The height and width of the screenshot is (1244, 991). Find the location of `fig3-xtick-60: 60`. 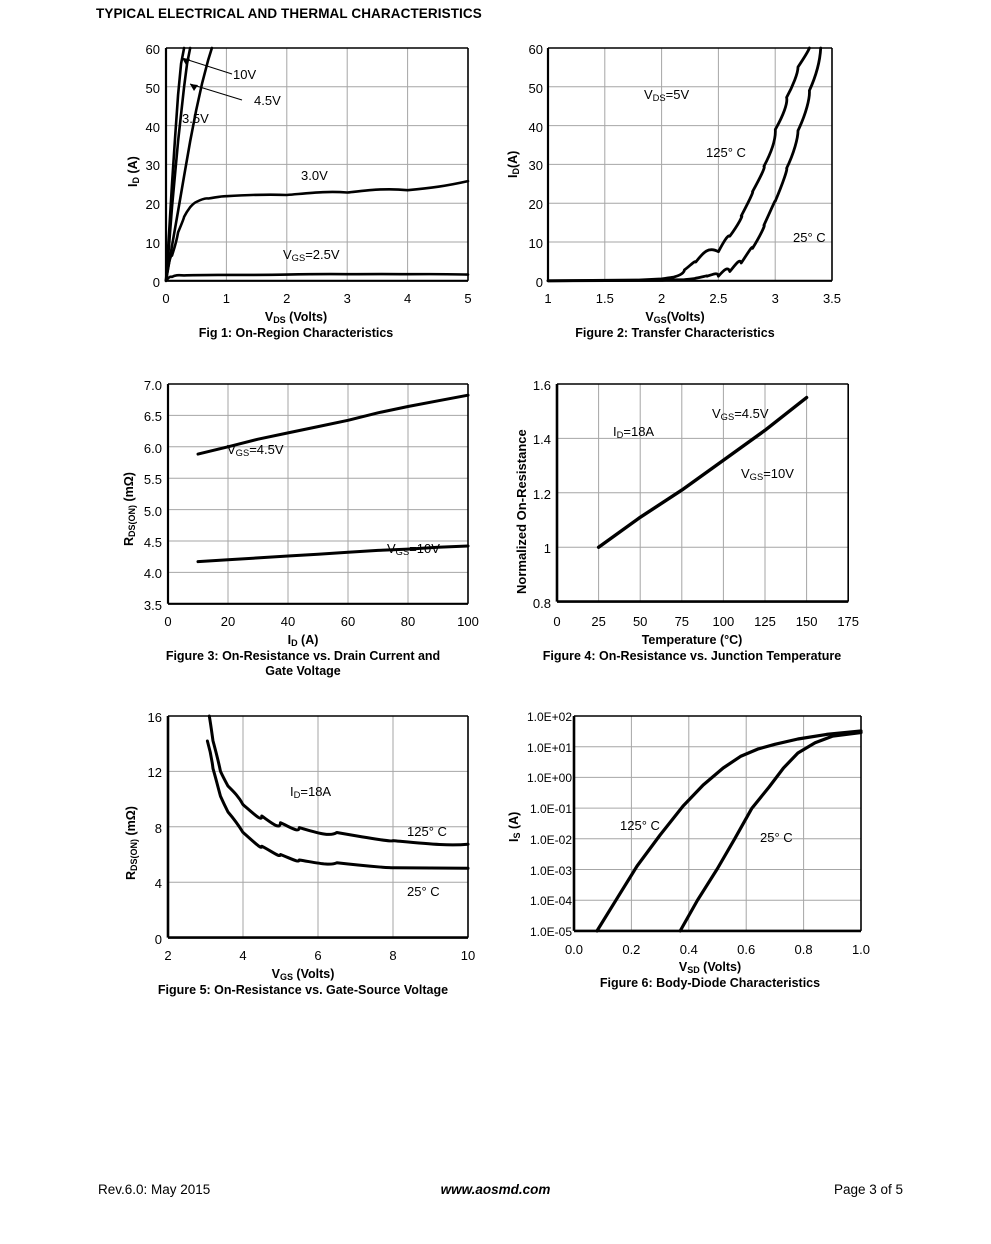

fig3-xtick-60: 60 is located at coordinates (348, 621).